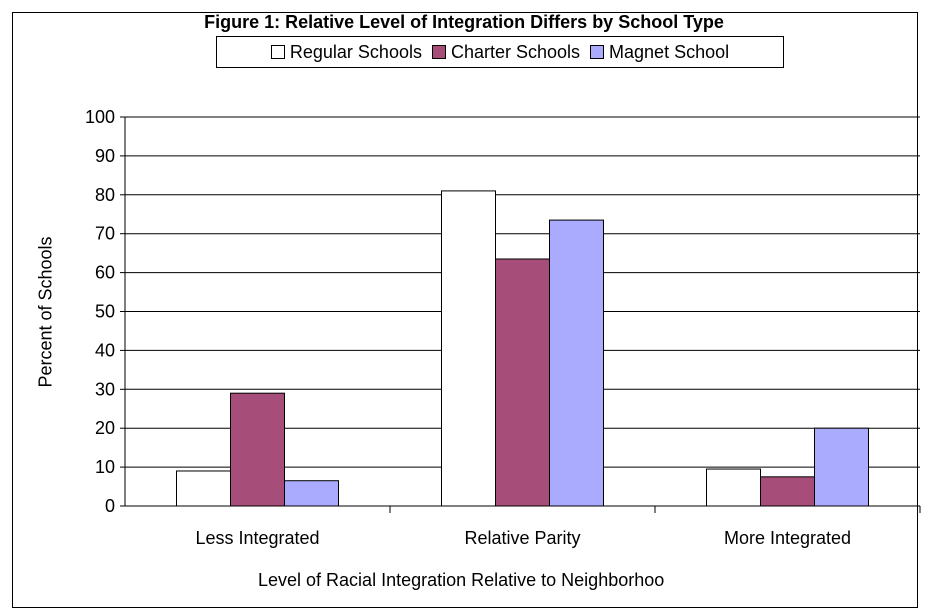 The width and height of the screenshot is (928, 616). Describe the element at coordinates (105, 273) in the screenshot. I see `y-tick-label: 60` at that location.